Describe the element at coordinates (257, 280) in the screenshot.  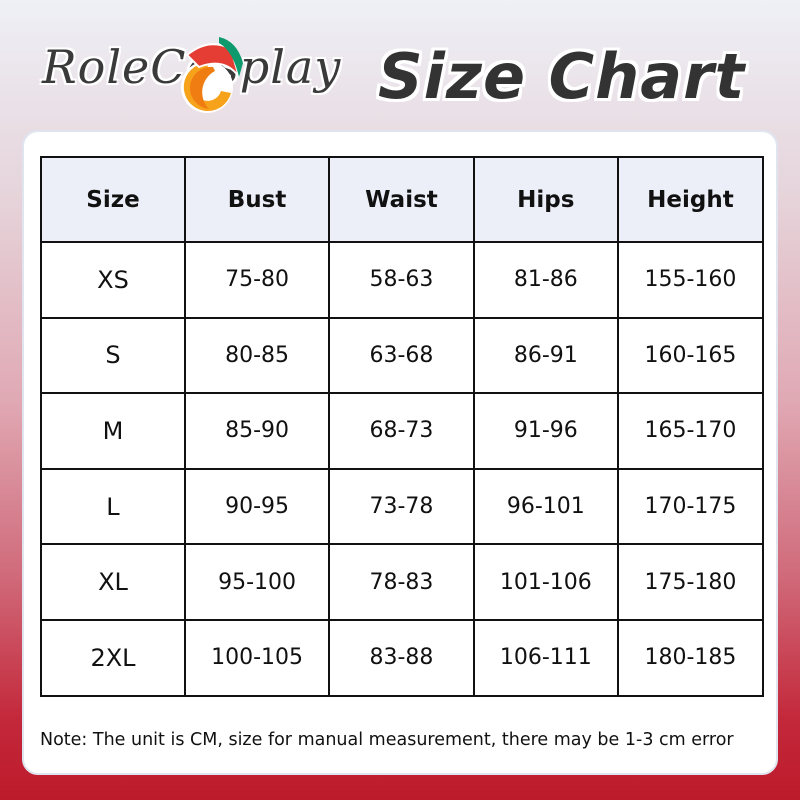
I see `cell-bust: 75-80` at that location.